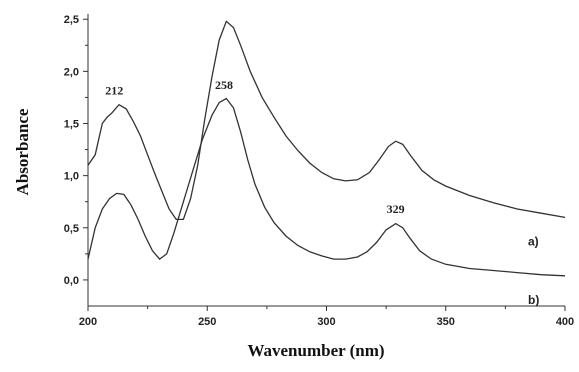 This screenshot has height=372, width=579. I want to click on x-tick-label: 250, so click(207, 322).